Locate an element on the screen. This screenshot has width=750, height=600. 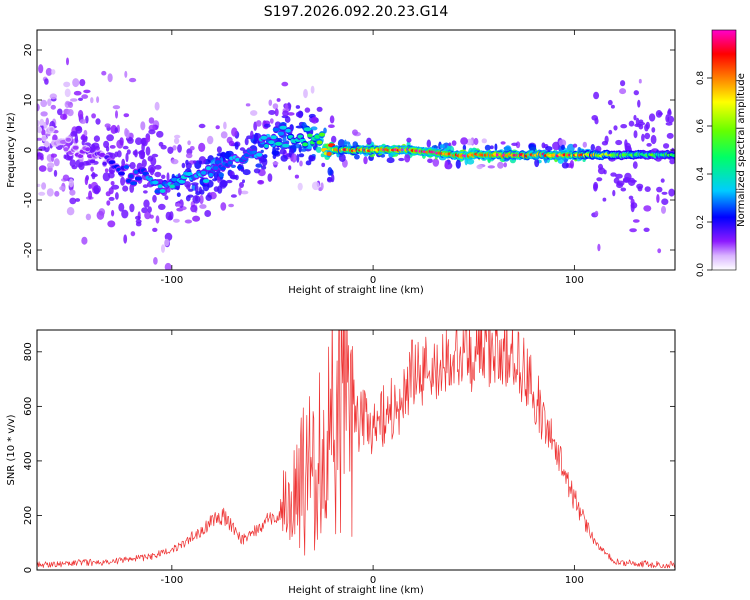
snr-ytick-label: 400 is located at coordinates (28, 460).